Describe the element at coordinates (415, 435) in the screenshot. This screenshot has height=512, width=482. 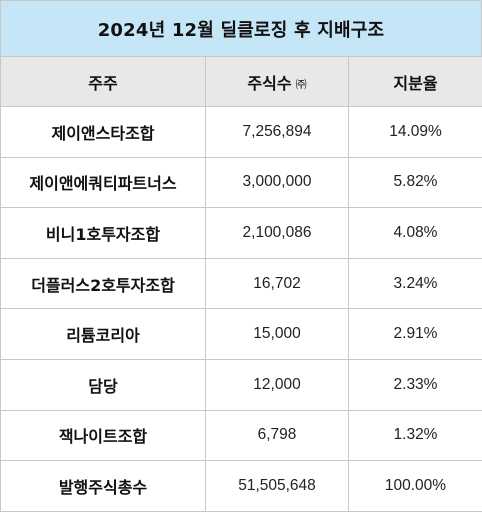
I see `ownership-ratio: 1.32%` at that location.